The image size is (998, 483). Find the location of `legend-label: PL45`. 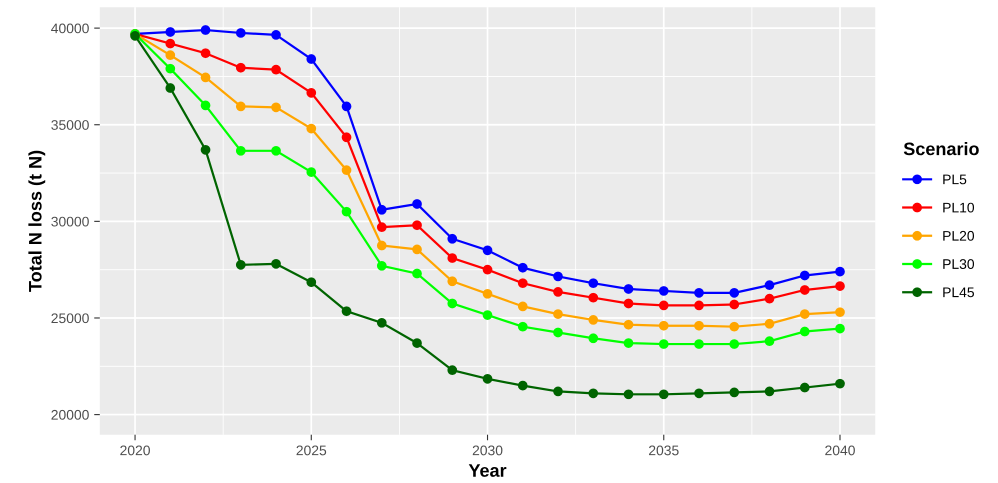

legend-label: PL45 is located at coordinates (958, 293).